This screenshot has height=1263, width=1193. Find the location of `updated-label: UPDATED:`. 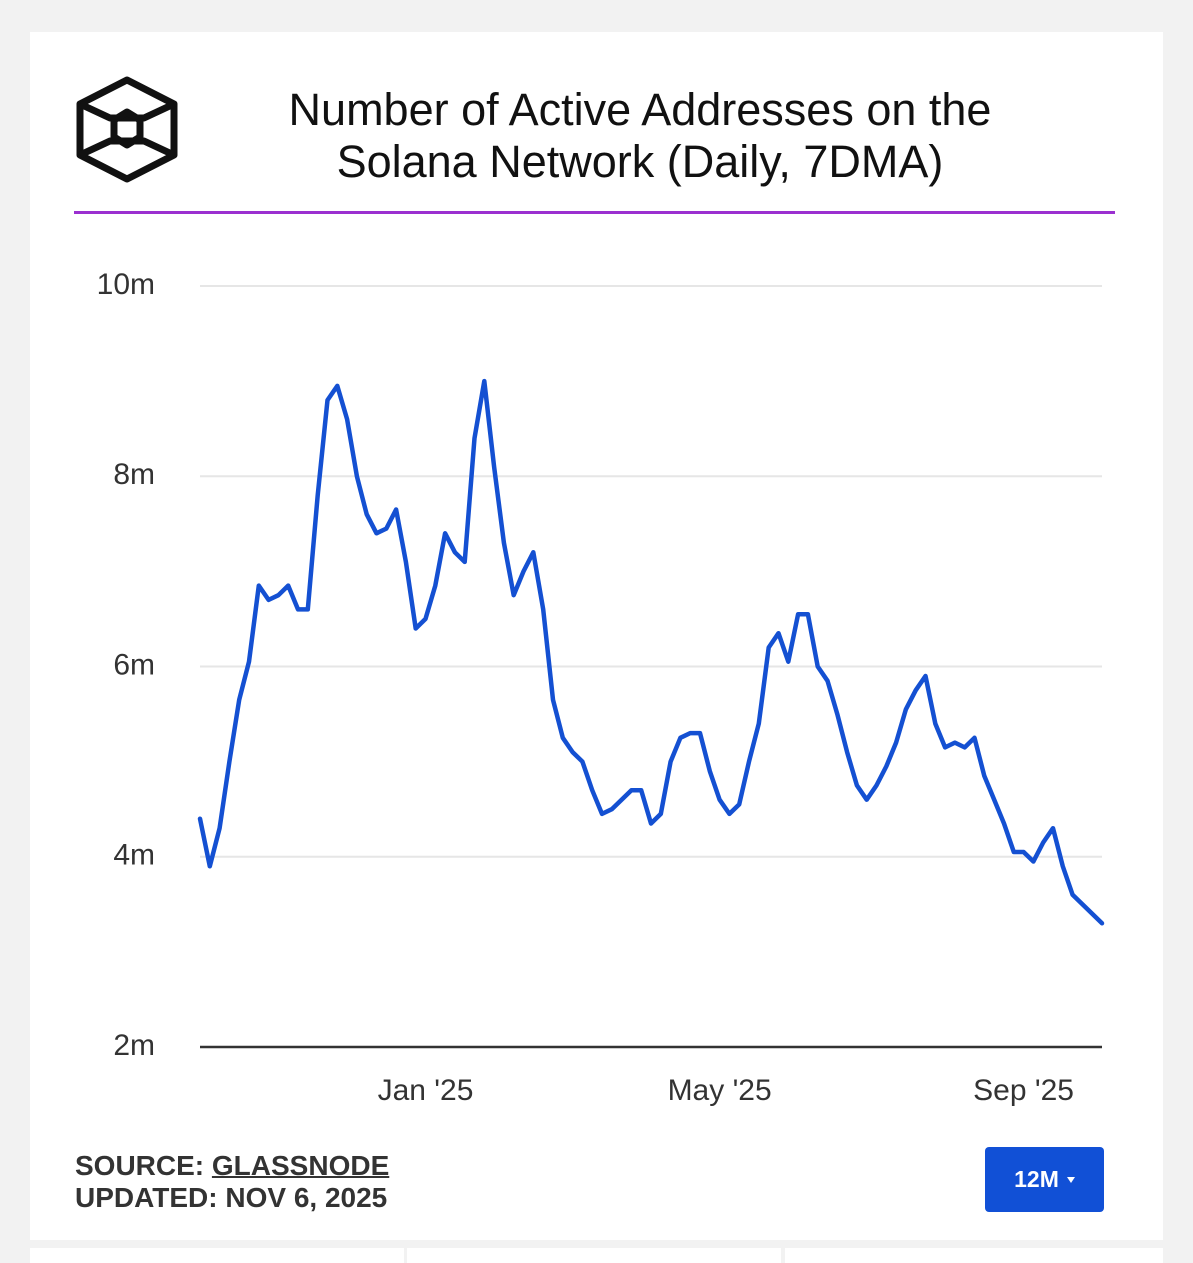

updated-label: UPDATED: is located at coordinates (146, 1197).